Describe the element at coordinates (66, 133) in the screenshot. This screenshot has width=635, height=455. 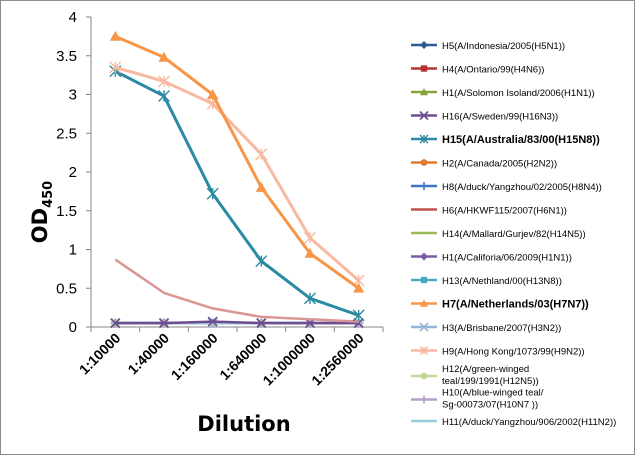
I see `y-tick-label: 2.5` at that location.